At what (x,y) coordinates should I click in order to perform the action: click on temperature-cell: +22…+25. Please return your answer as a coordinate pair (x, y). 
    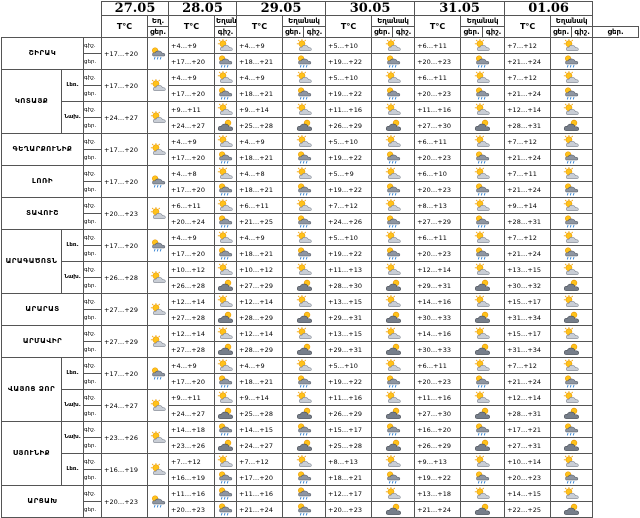
    Looking at the image, I should click on (528, 509).